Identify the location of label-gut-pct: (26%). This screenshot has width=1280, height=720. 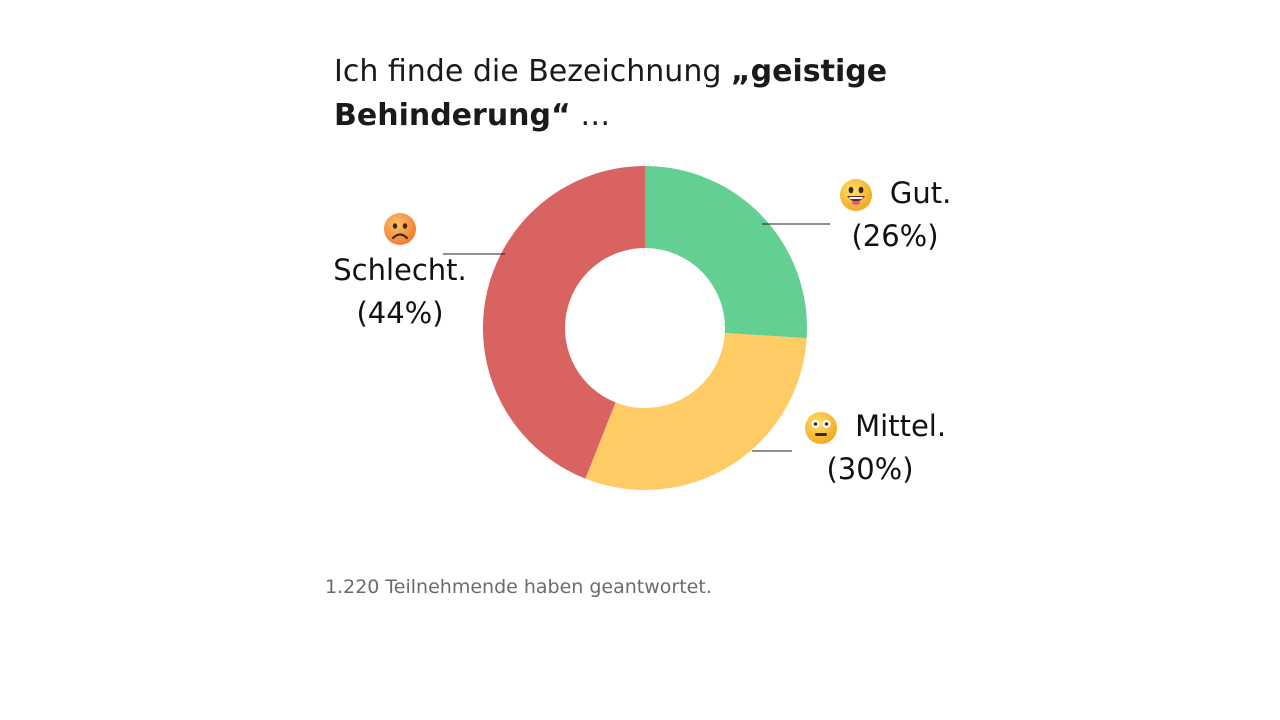
(895, 236).